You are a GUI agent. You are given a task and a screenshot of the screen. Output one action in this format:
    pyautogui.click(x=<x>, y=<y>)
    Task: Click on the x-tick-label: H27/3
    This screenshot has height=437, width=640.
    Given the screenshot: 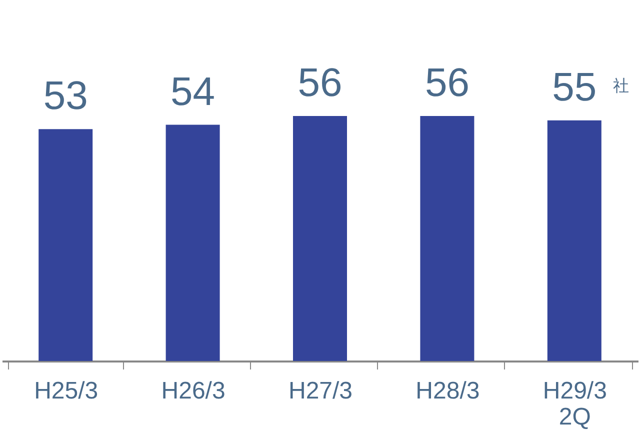 What is the action you would take?
    pyautogui.click(x=320, y=391)
    